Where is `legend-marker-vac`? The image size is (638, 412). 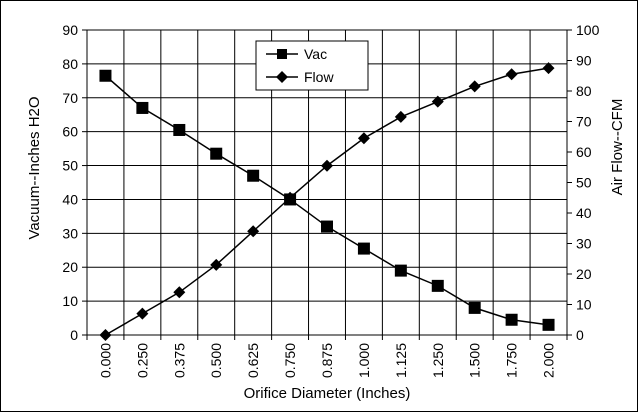
legend-marker-vac is located at coordinates (282, 54).